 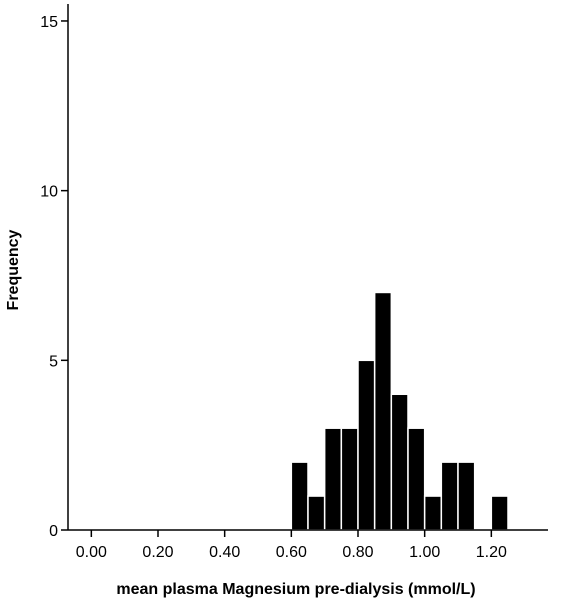 What do you see at coordinates (13, 269) in the screenshot?
I see `y-axis-title: Frequency` at bounding box center [13, 269].